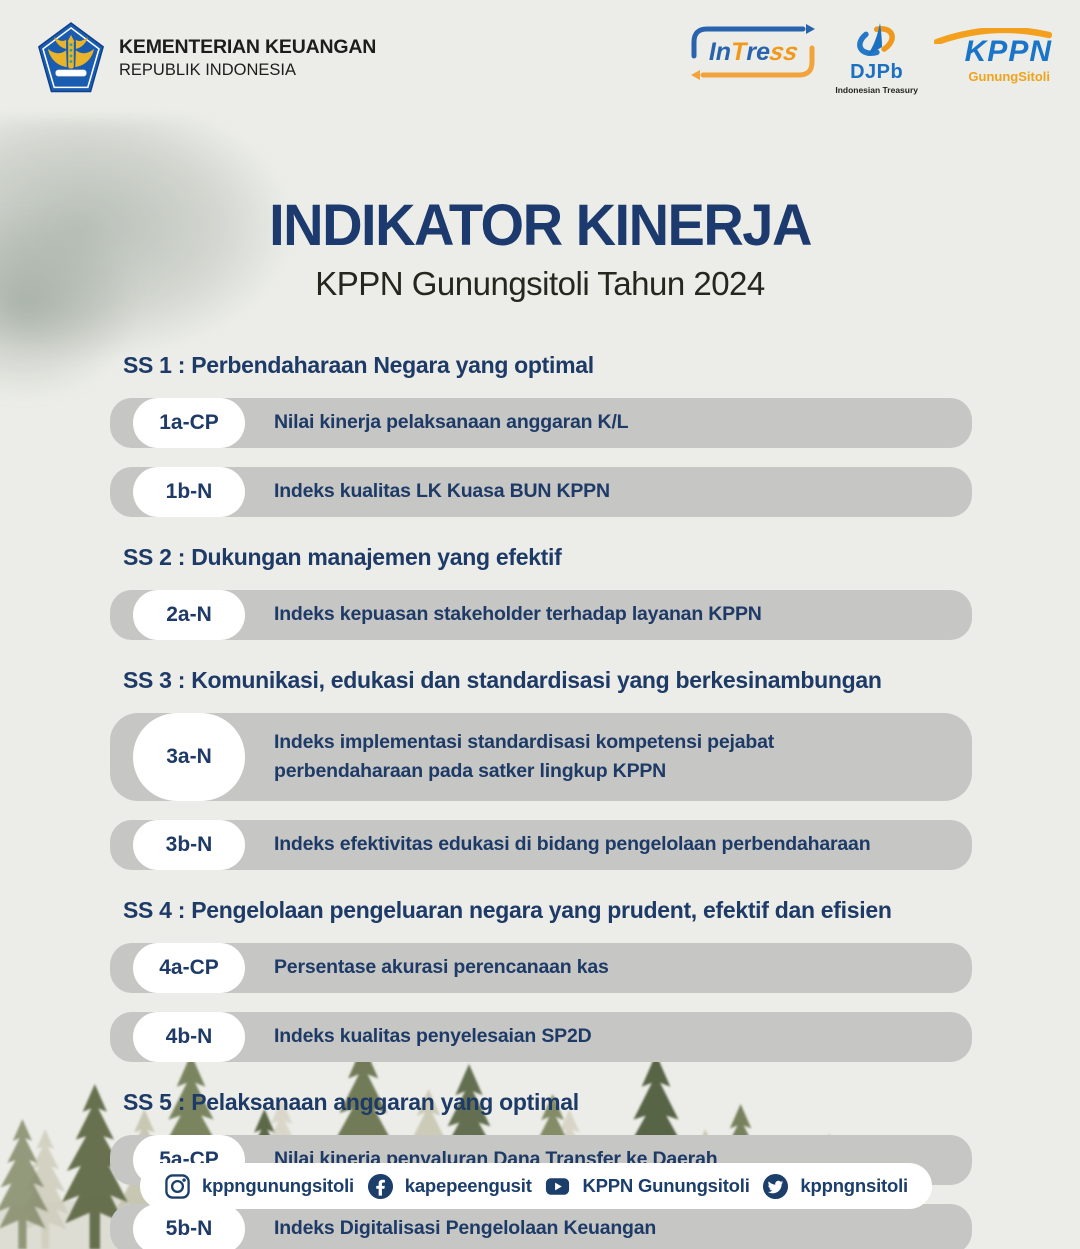 Image resolution: width=1080 pixels, height=1249 pixels. What do you see at coordinates (854, 1185) in the screenshot?
I see `twitter-handle: kppngnsitoli` at bounding box center [854, 1185].